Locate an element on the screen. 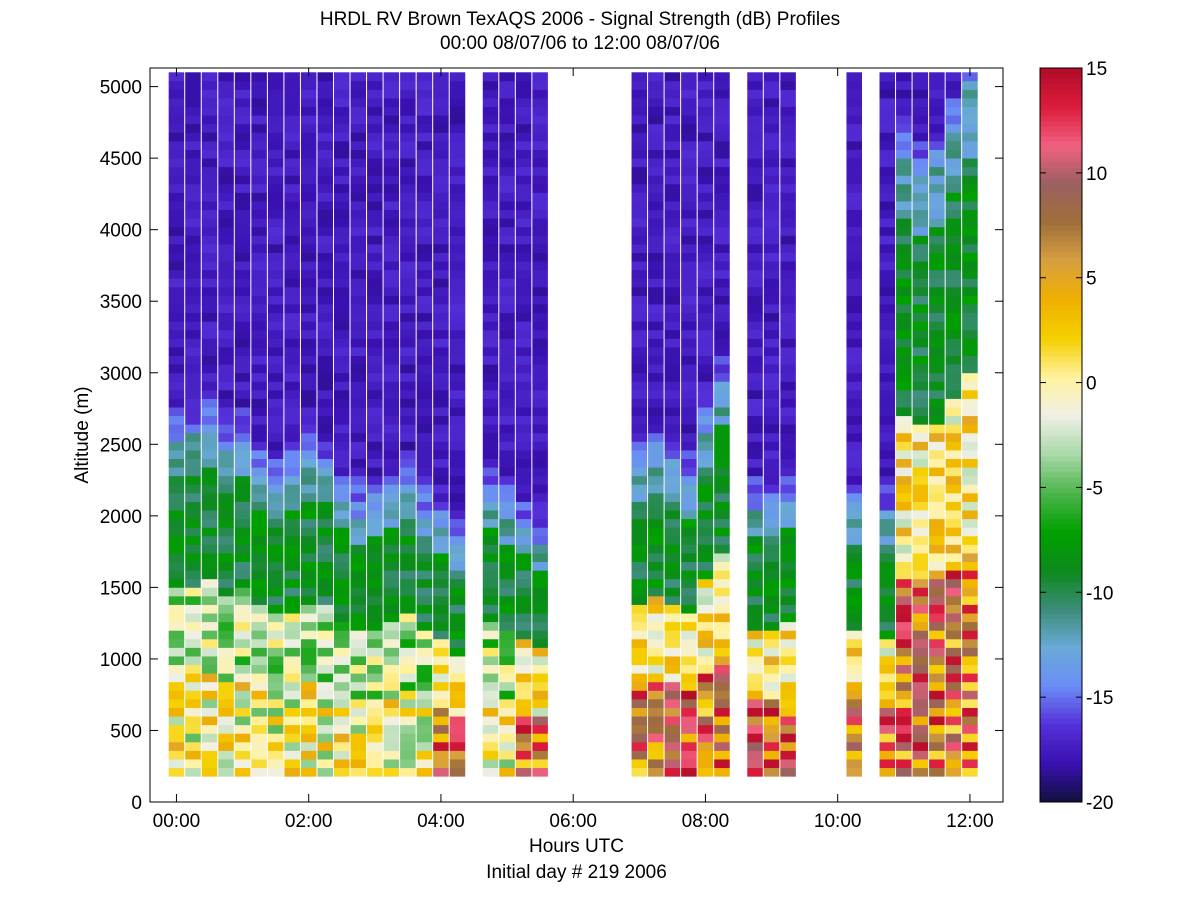 The image size is (1200, 900). x-tick-label: 02:00 is located at coordinates (309, 821).